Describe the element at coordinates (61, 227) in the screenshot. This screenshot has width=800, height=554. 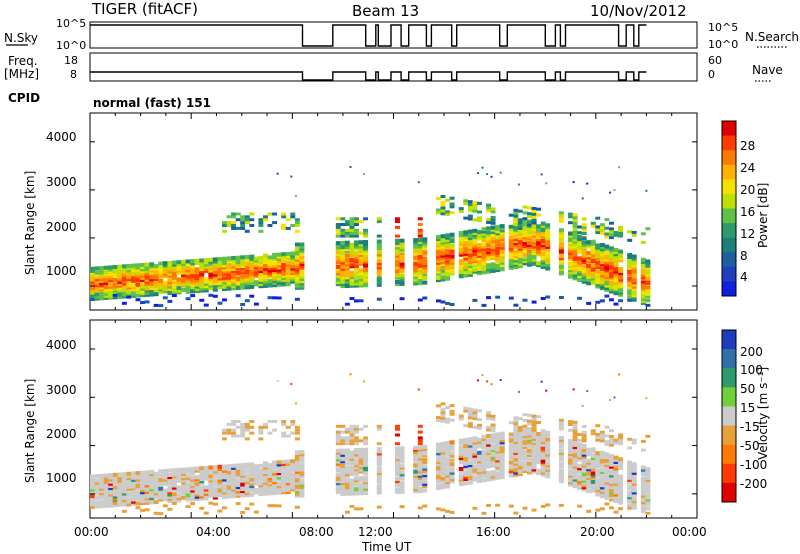
I see `power-ytick-2000: 2000` at that location.